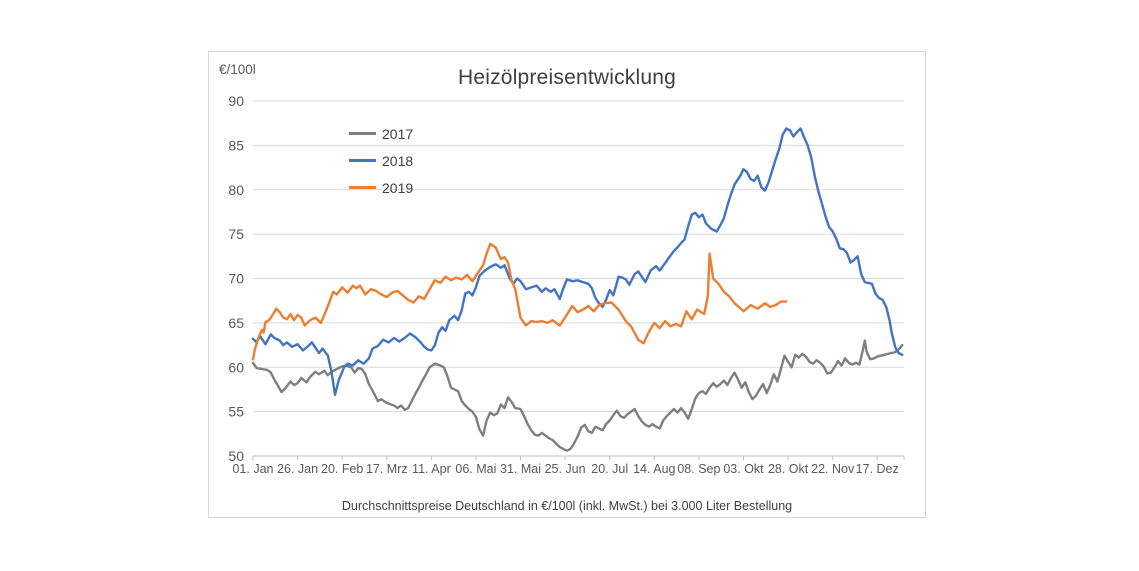 The height and width of the screenshot is (571, 1139). Describe the element at coordinates (236, 234) in the screenshot. I see `y-tick-label: 75` at that location.